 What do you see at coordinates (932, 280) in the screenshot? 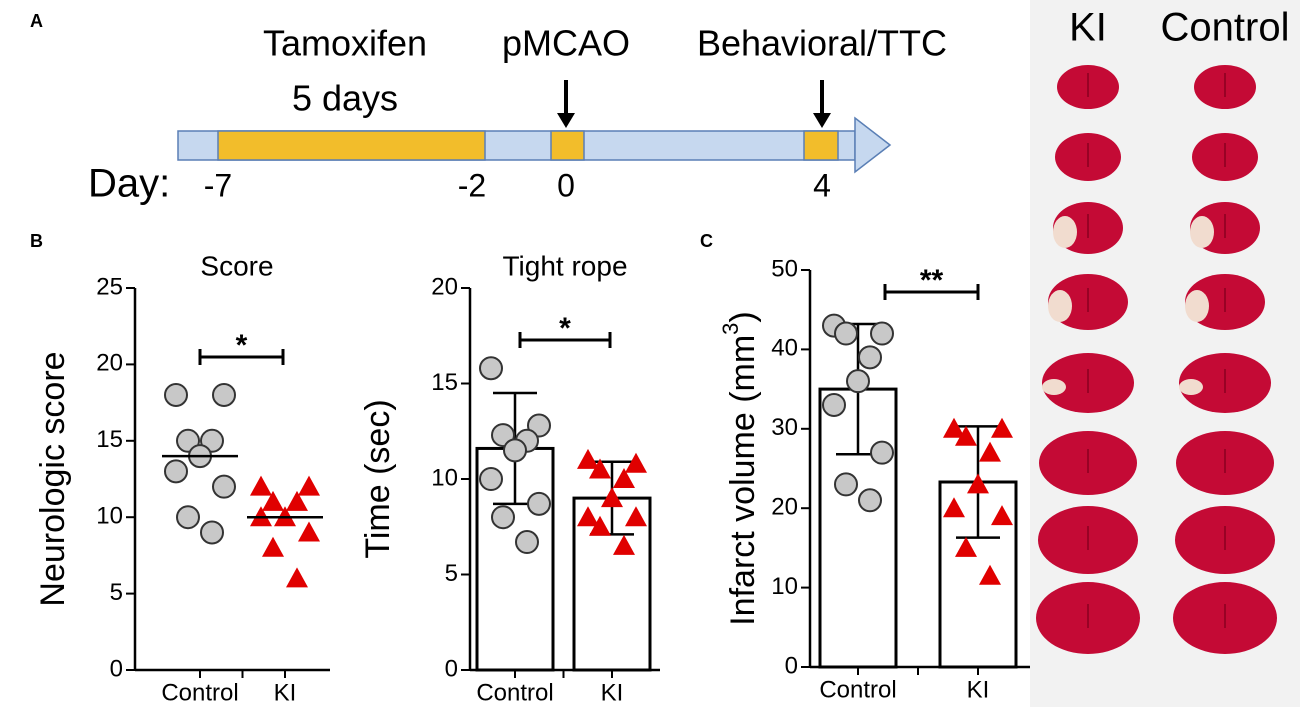
I see `significance-label: **` at bounding box center [932, 280].